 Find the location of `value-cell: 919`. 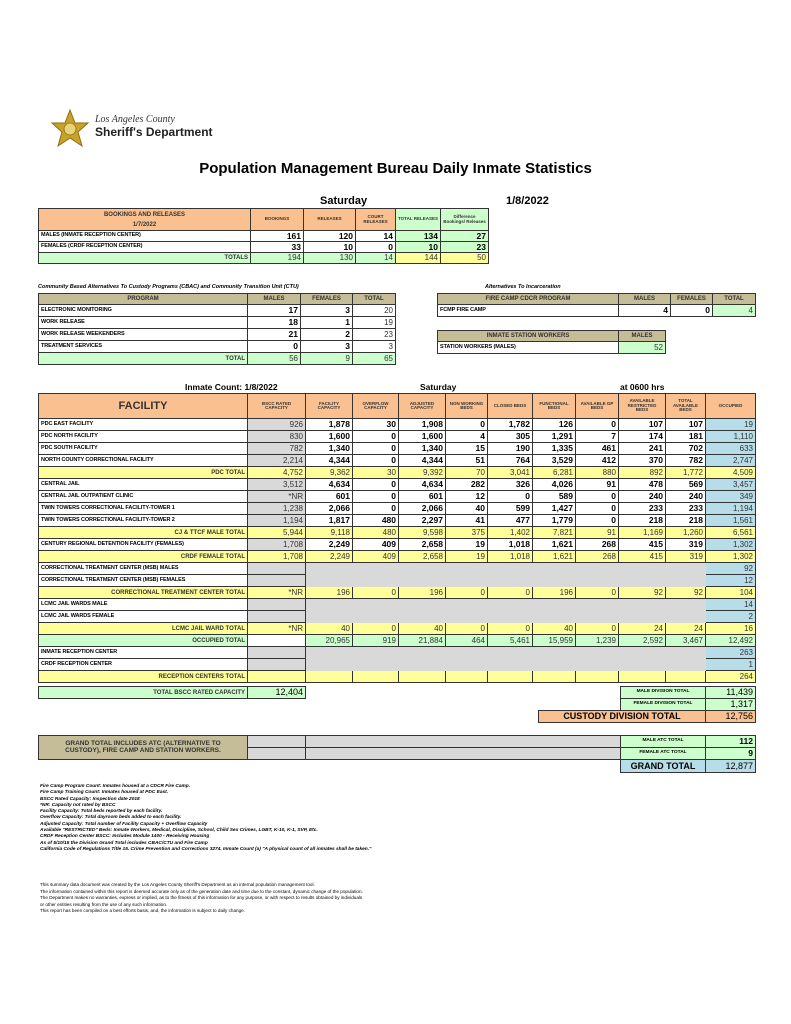

value-cell: 919 is located at coordinates (375, 640).